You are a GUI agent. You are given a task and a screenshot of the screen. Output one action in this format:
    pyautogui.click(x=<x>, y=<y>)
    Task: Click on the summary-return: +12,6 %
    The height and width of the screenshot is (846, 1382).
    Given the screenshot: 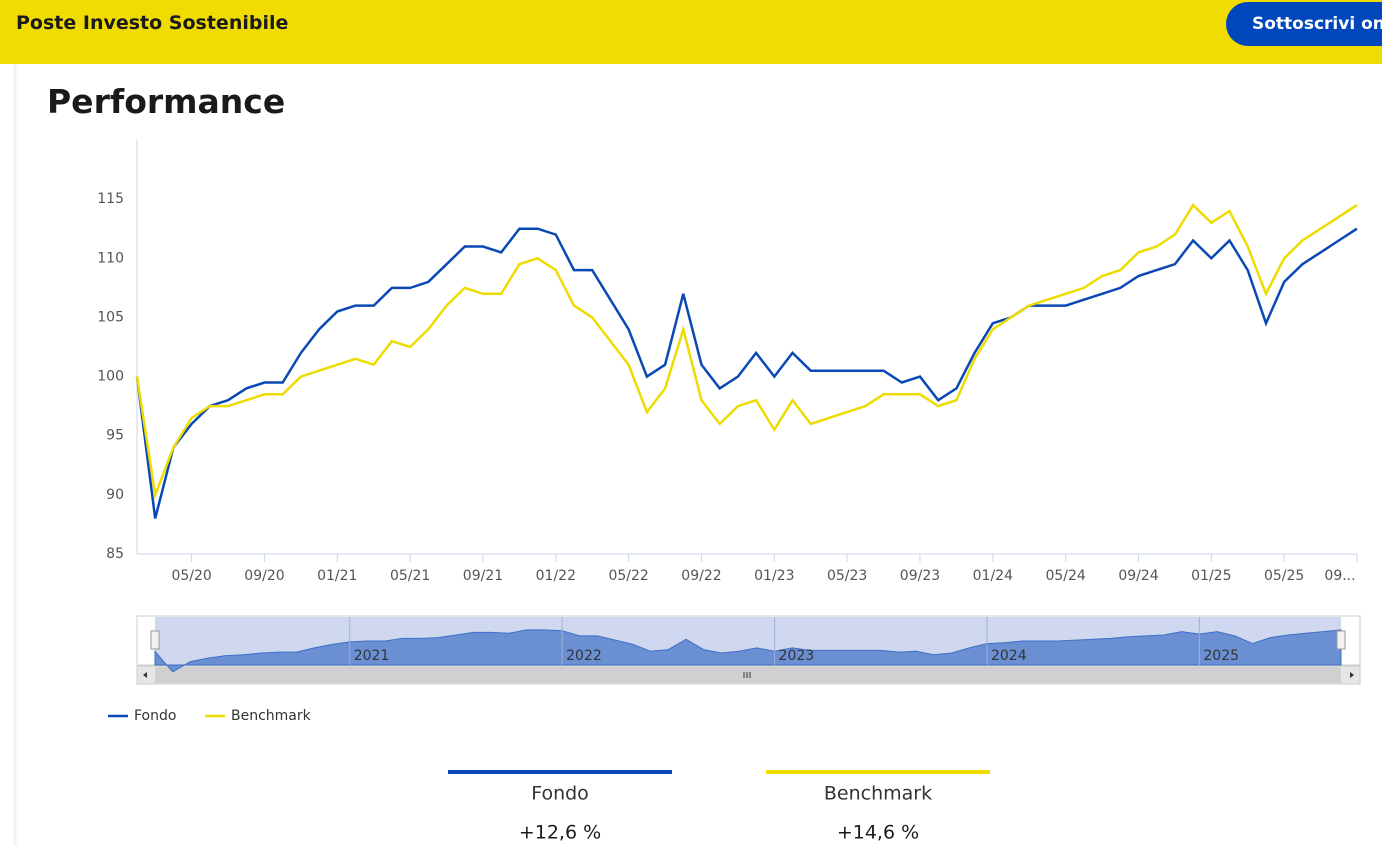 What is the action you would take?
    pyautogui.click(x=560, y=833)
    